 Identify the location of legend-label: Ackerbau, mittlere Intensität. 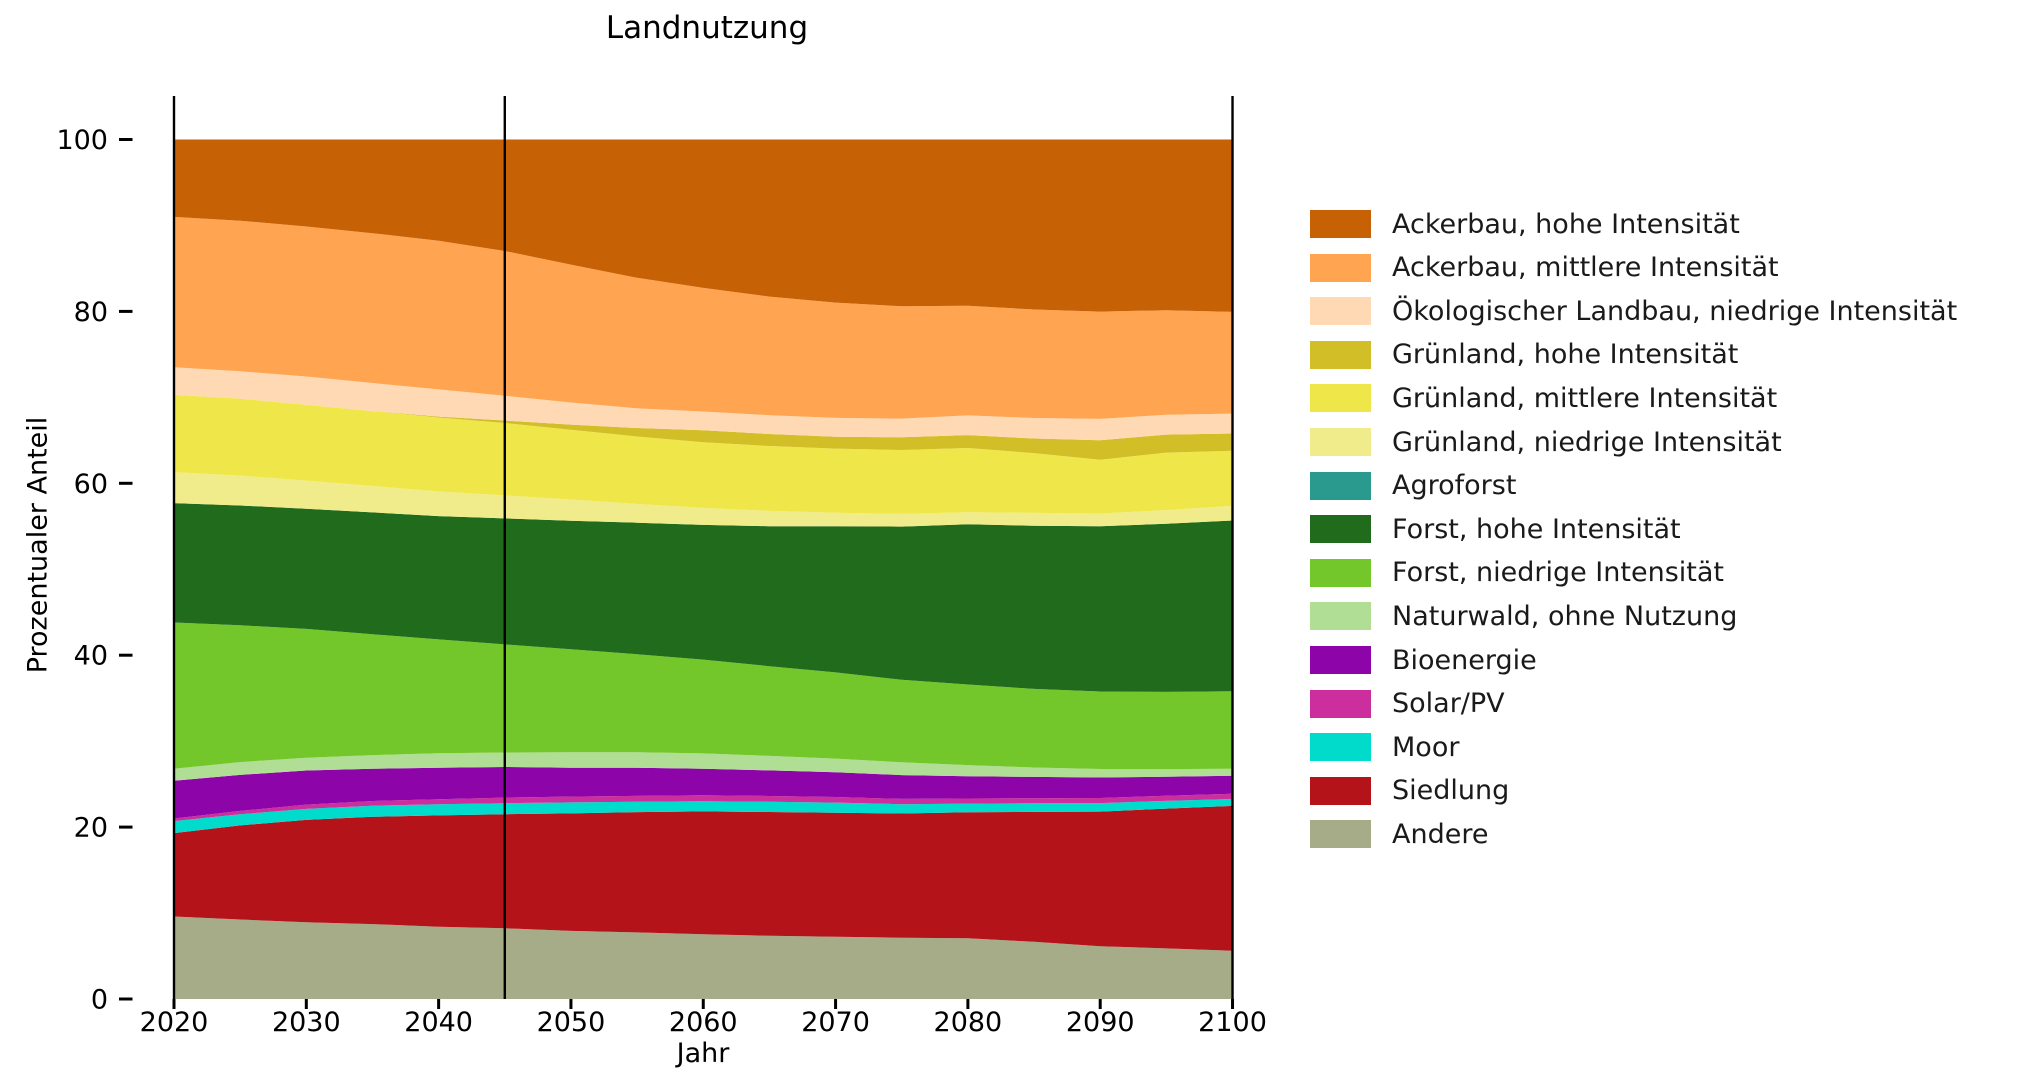
(1585, 268).